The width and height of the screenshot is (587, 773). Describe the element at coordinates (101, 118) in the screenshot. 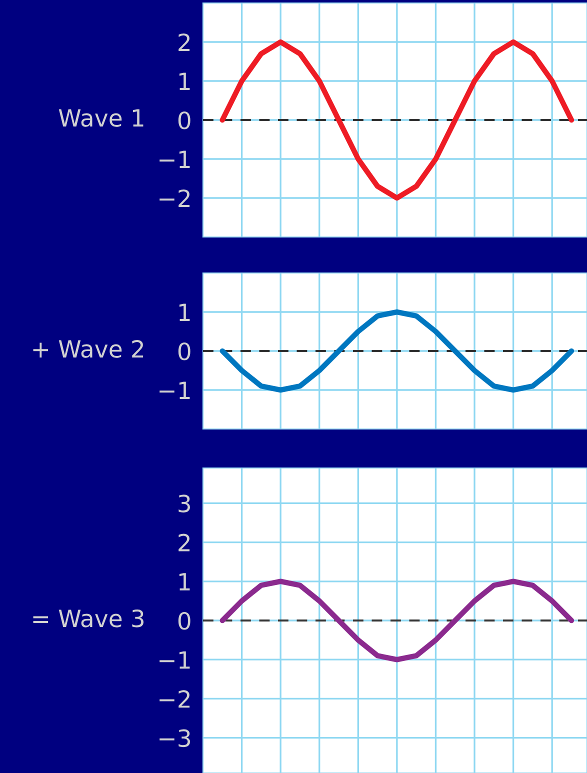

I see `y-axis-title: Wave 1` at that location.